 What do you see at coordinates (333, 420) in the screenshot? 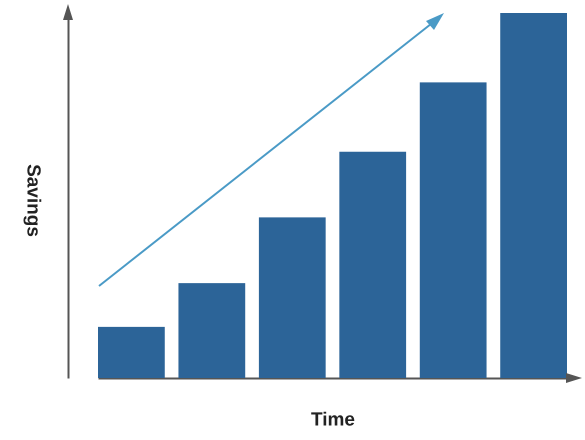
I see `x-axis-title: Time` at bounding box center [333, 420].